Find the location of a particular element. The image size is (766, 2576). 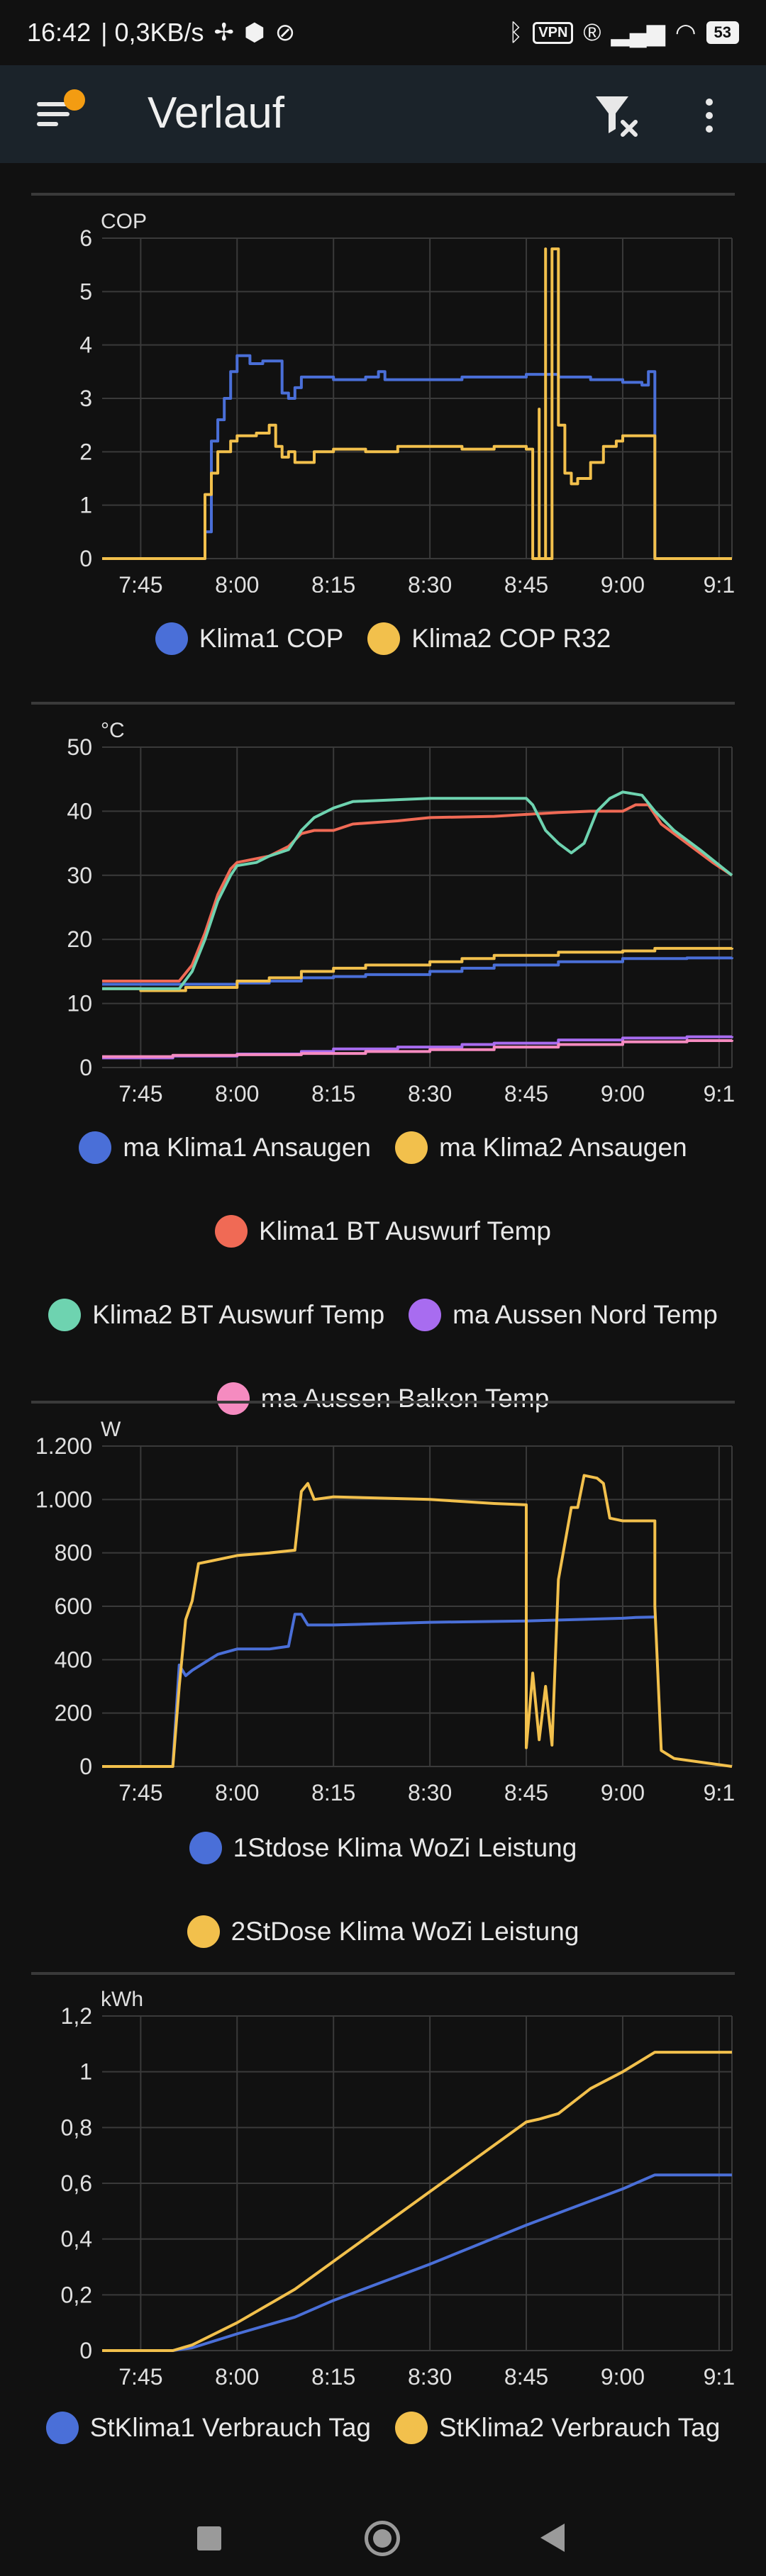

temperature-chart: °C 0 10 20 30 40 50 7:45 8:00 8:15 8:30 8:45 9:00 9:1 is located at coordinates (383, 904).